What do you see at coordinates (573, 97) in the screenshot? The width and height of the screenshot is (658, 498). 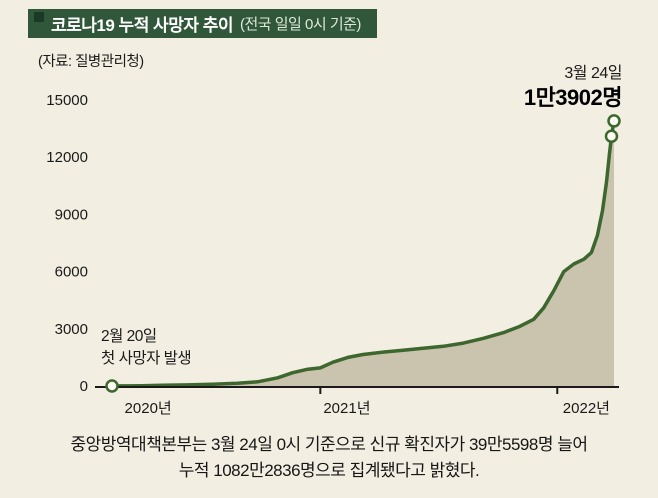 I see `peak-value: 1만3902명` at bounding box center [573, 97].